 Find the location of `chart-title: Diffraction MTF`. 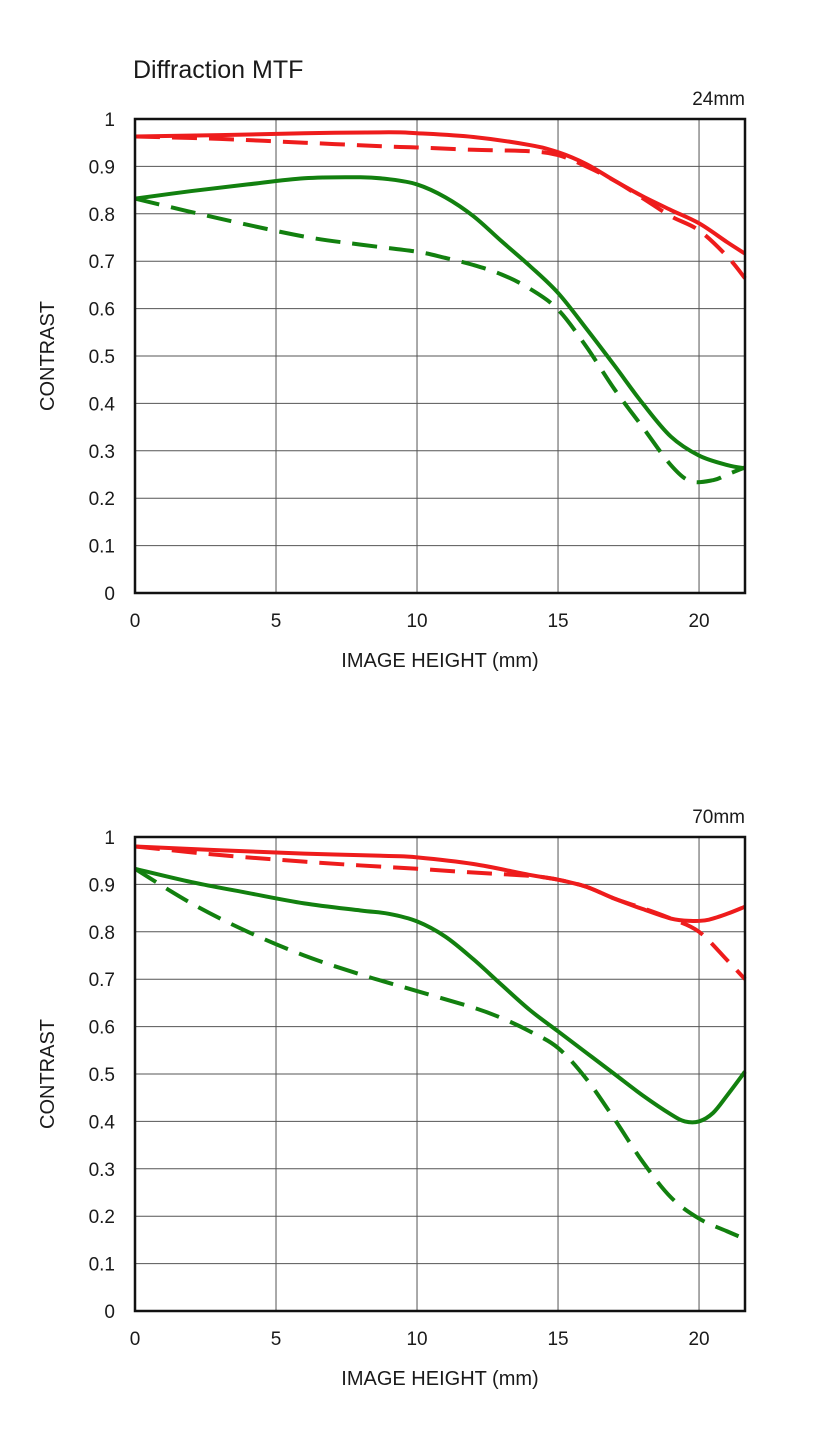

chart-title: Diffraction MTF is located at coordinates (218, 70).